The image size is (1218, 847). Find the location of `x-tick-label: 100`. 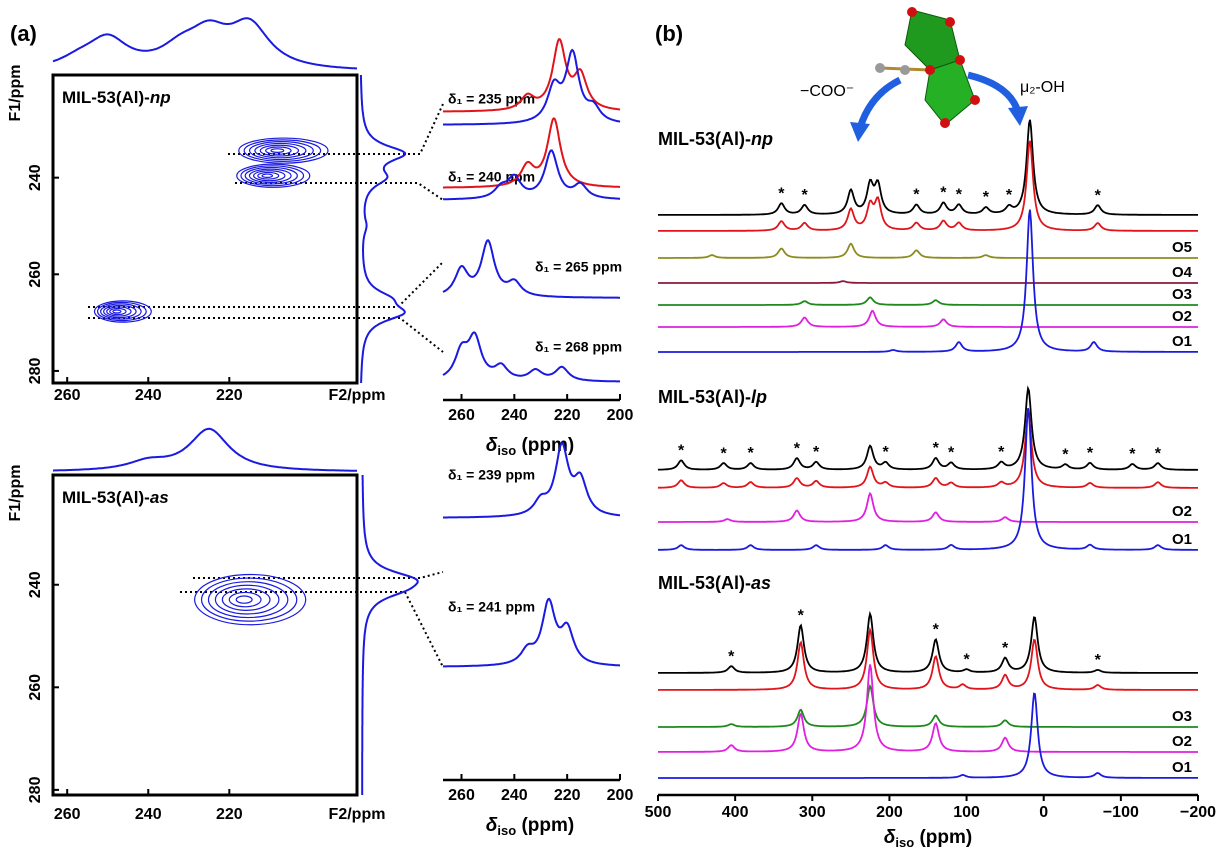

x-tick-label: 100 is located at coordinates (966, 812).